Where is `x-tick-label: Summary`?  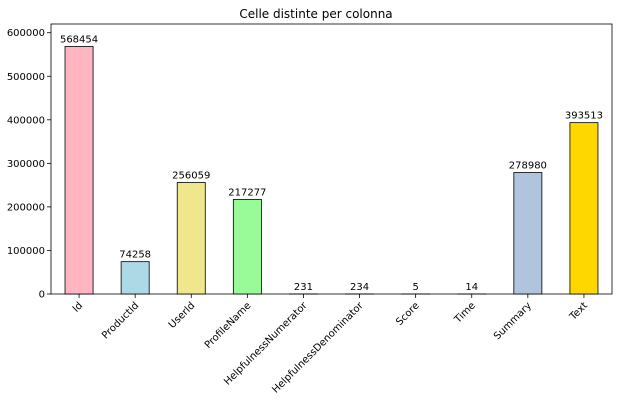 x-tick-label: Summary is located at coordinates (513, 321).